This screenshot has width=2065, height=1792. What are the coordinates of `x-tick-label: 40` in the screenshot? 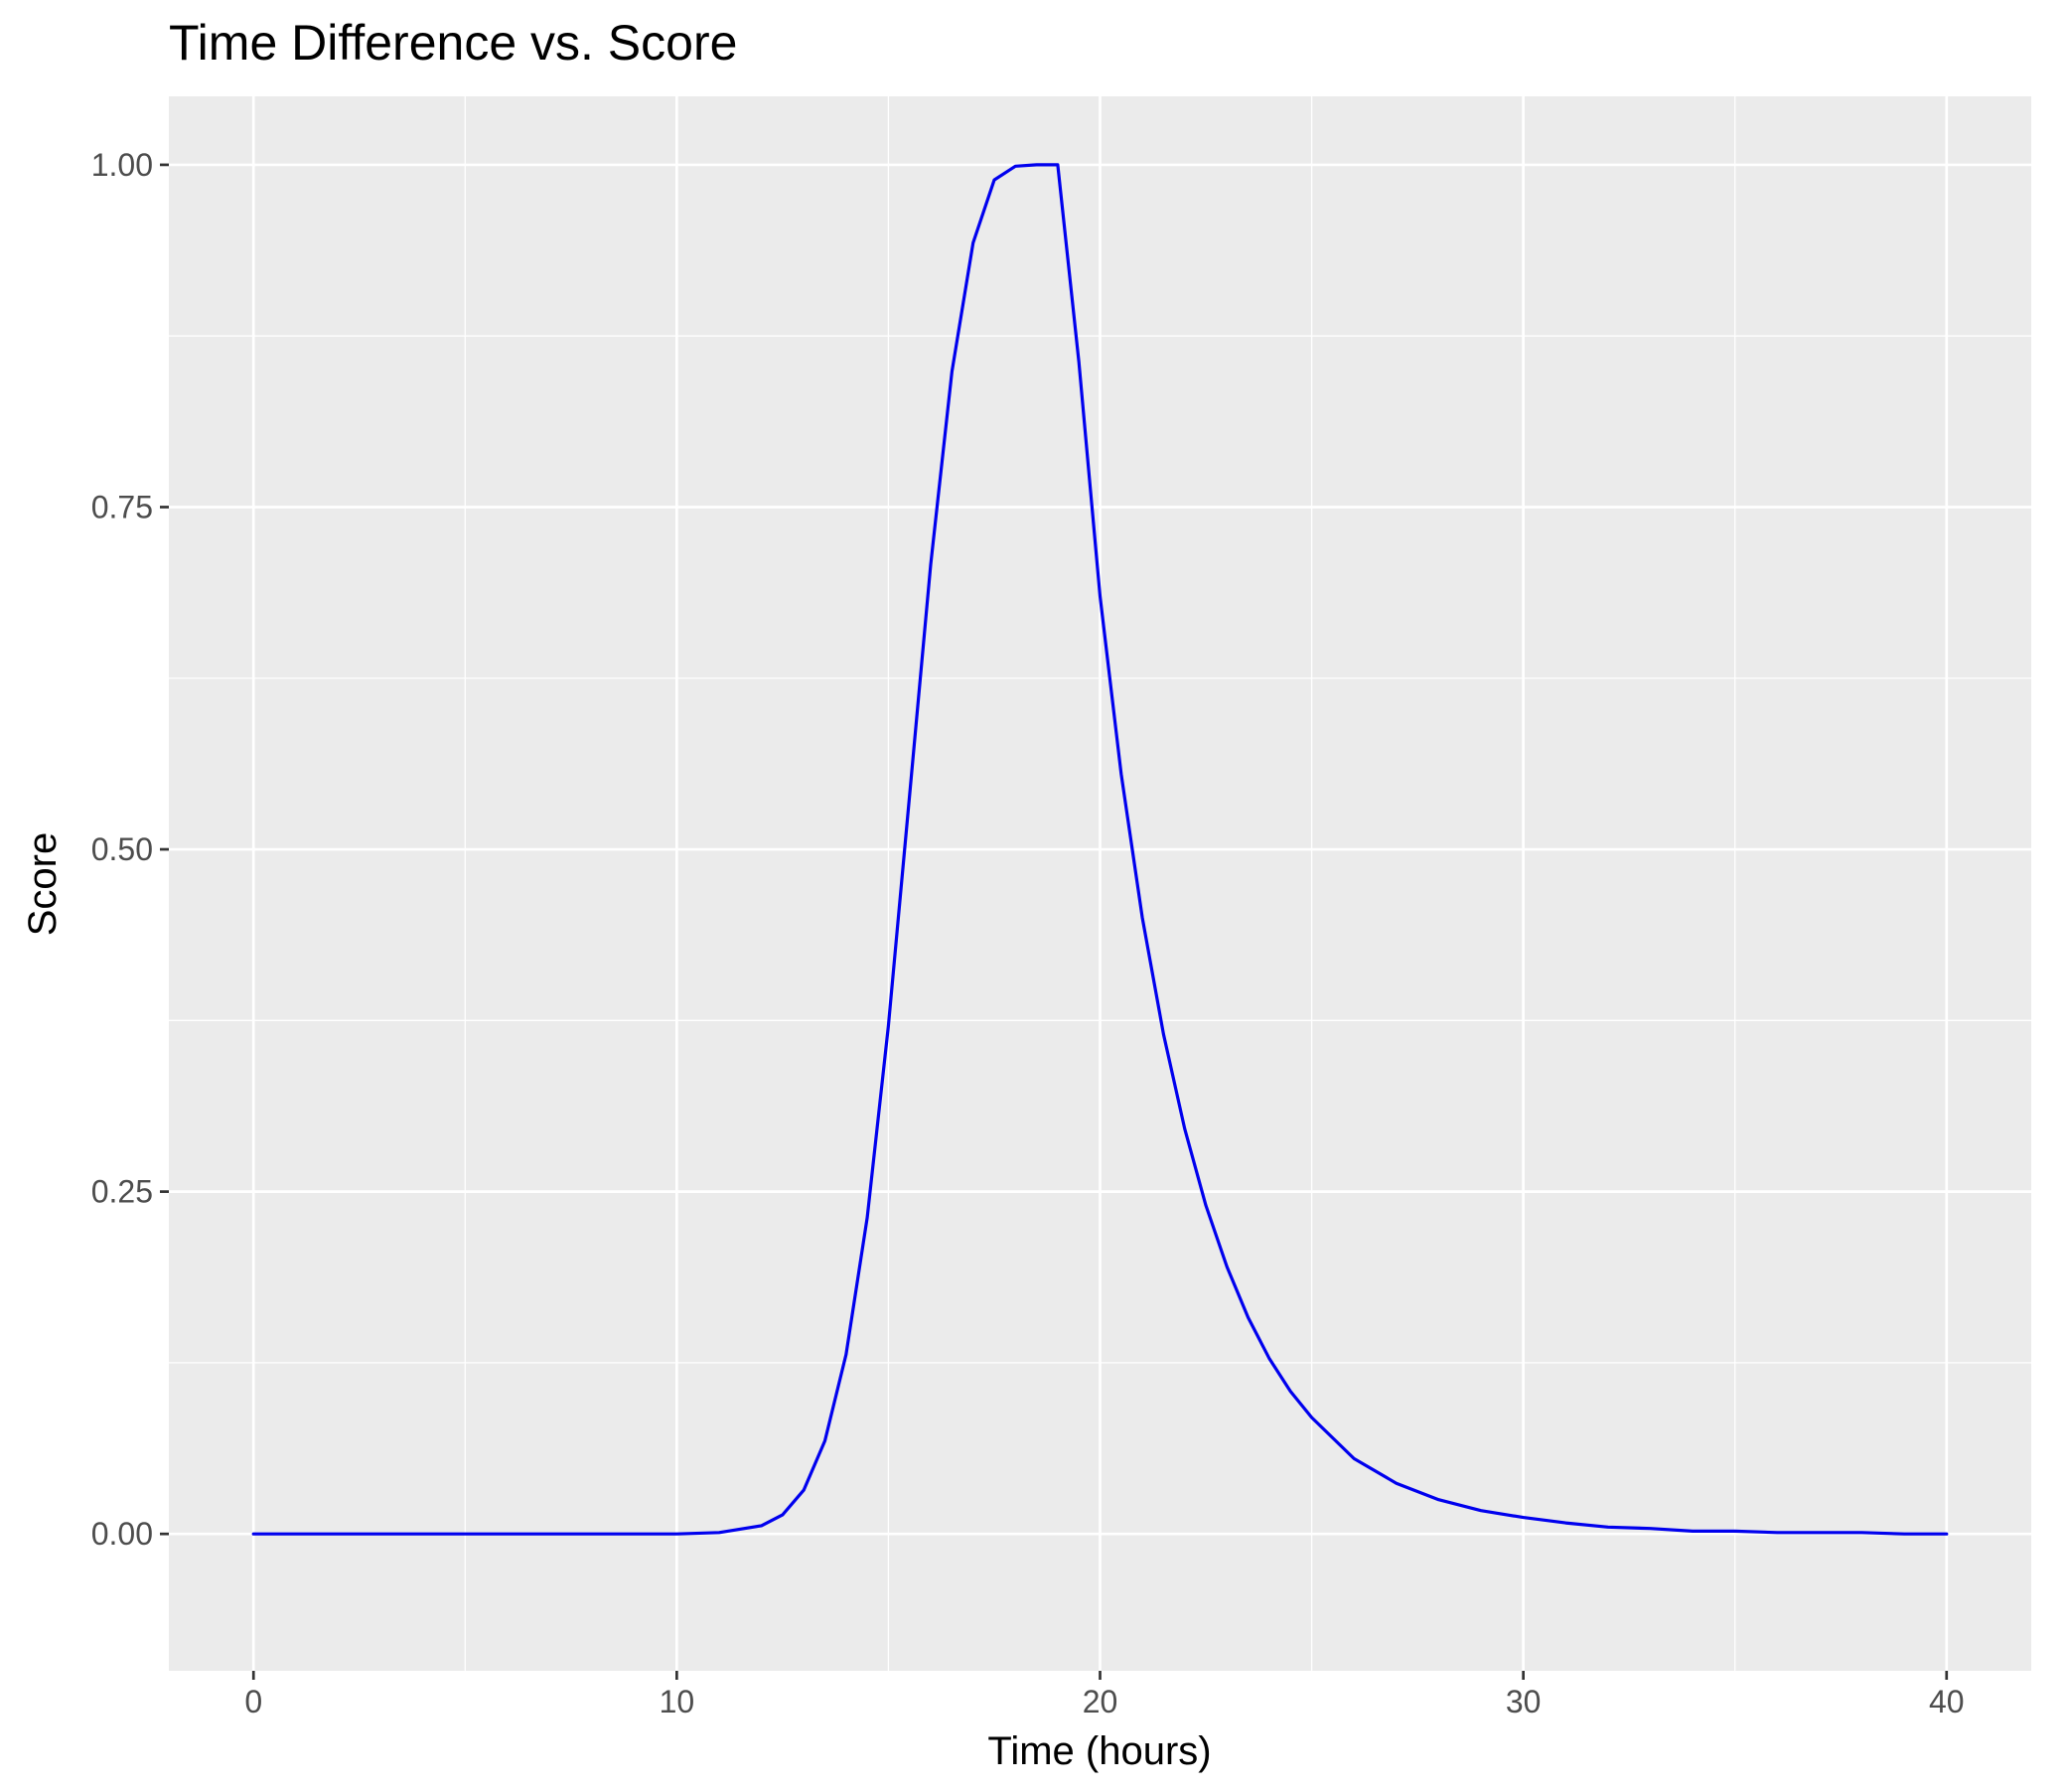 It's located at (1947, 1702).